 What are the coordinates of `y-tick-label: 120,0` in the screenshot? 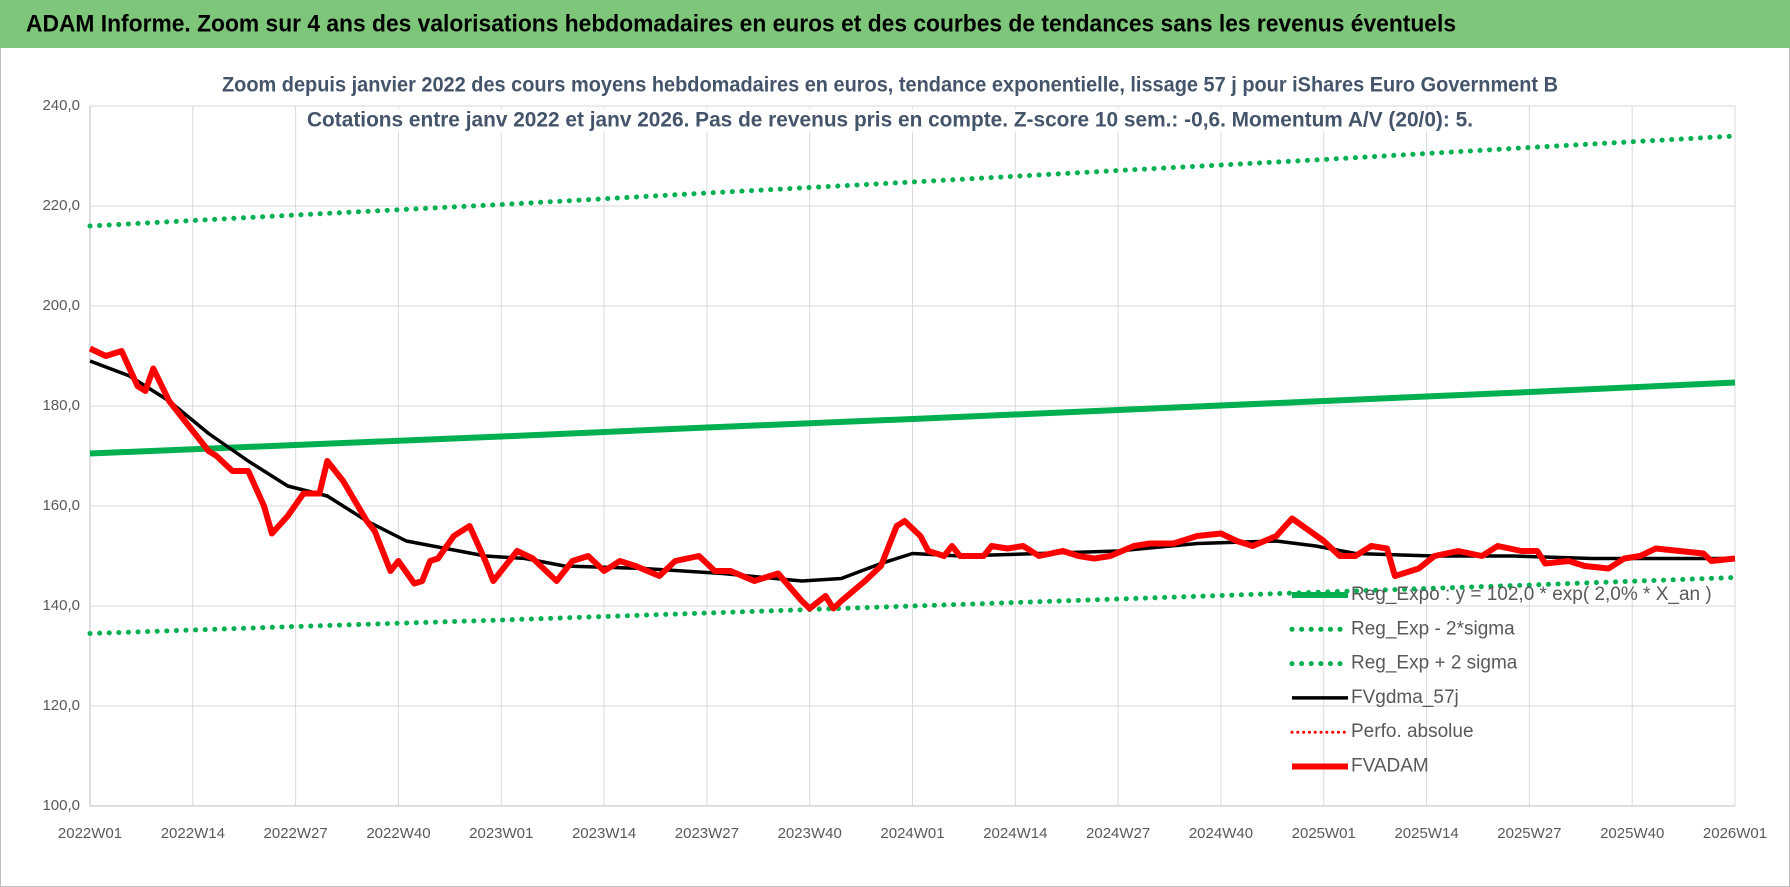 It's located at (61, 705).